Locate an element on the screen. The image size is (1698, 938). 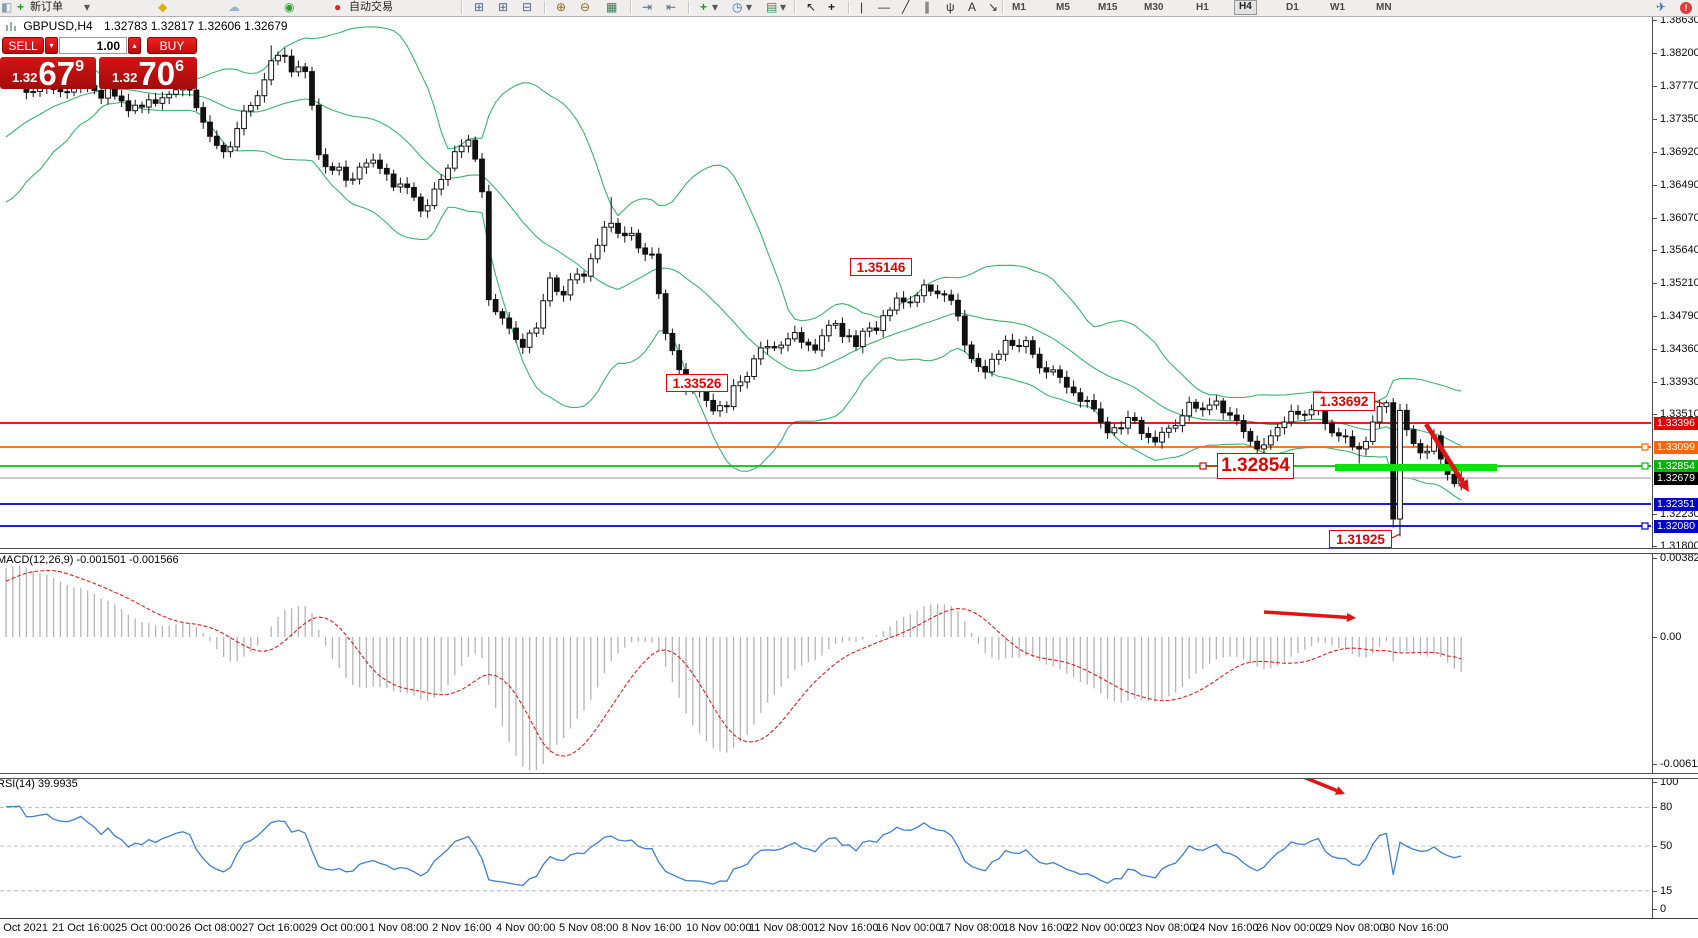
timeframe-button-m30: M30 is located at coordinates (1154, 7).